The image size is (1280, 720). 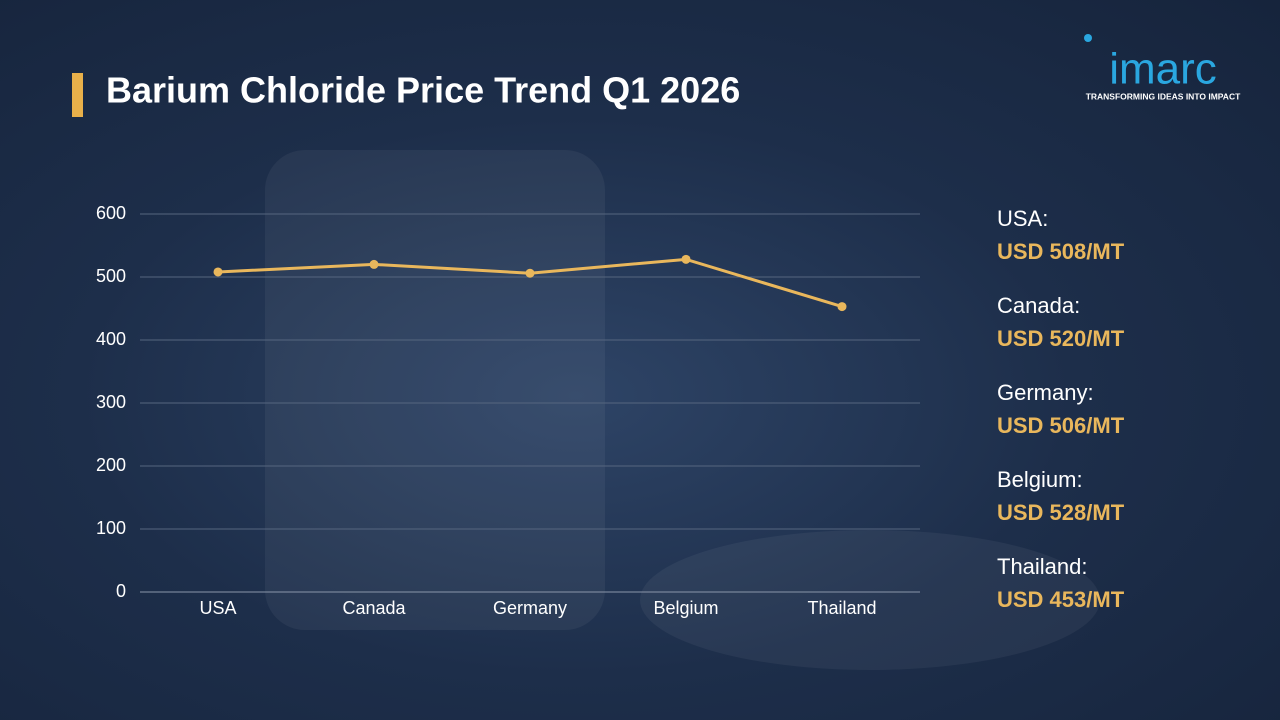 What do you see at coordinates (1022, 218) in the screenshot?
I see `summary-label: USA:` at bounding box center [1022, 218].